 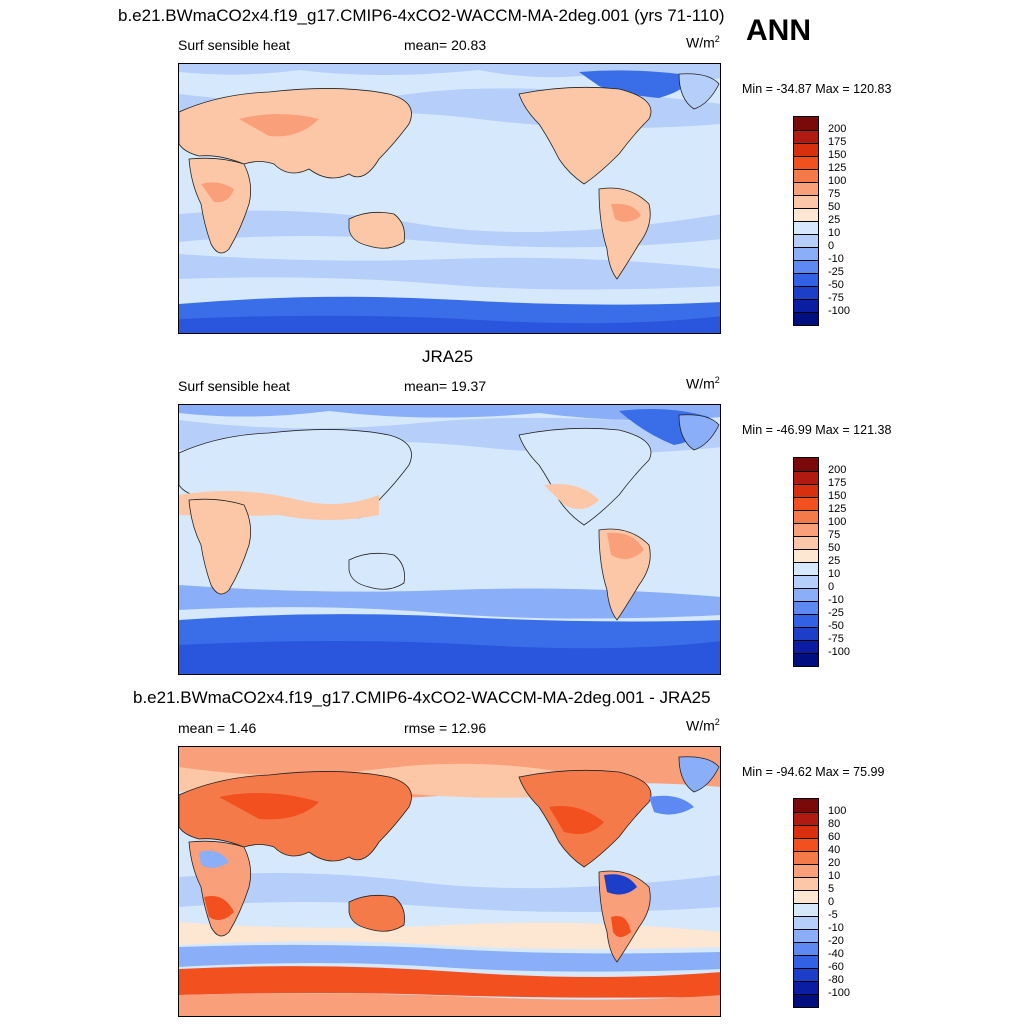 What do you see at coordinates (836, 954) in the screenshot?
I see `colorbar-tick-label: -40` at bounding box center [836, 954].